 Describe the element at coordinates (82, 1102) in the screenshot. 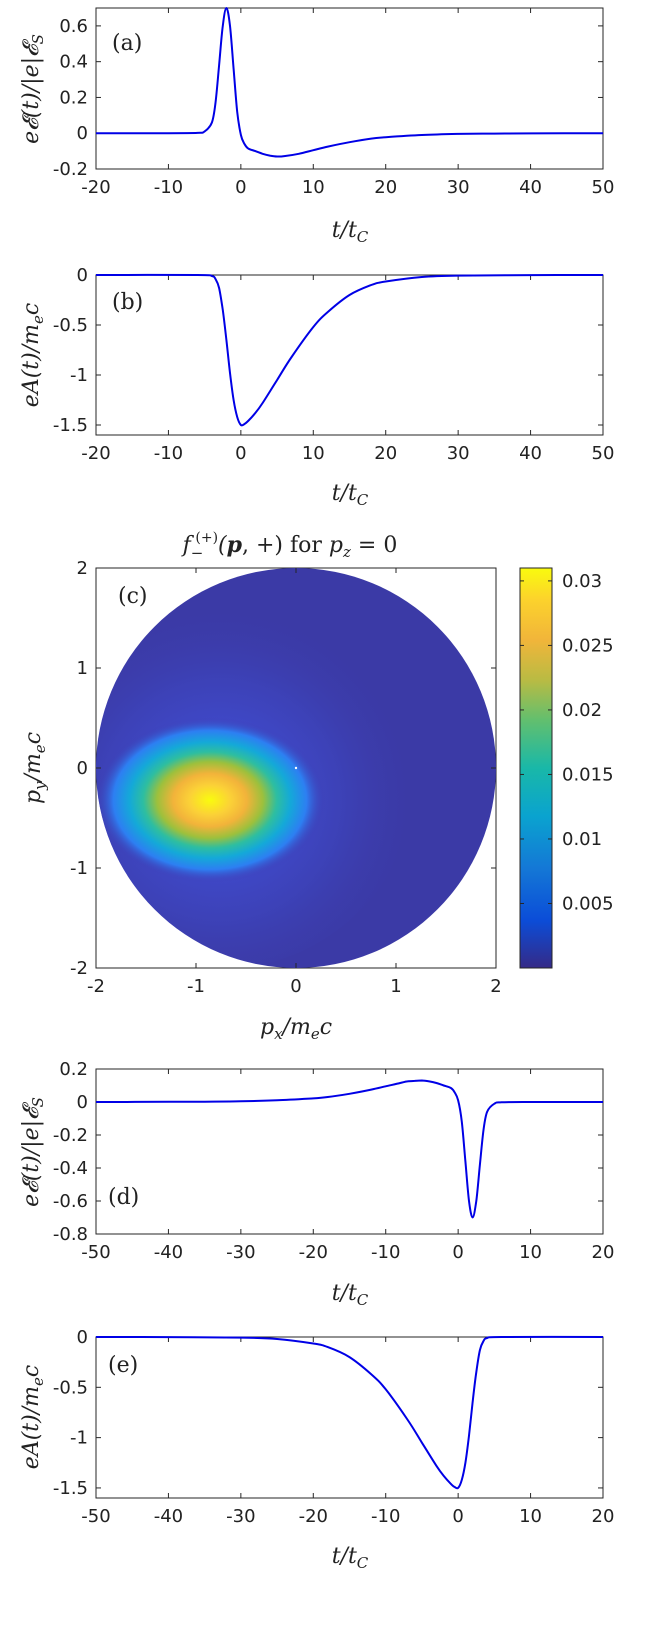

I see `y-tick-label-d: 0` at that location.